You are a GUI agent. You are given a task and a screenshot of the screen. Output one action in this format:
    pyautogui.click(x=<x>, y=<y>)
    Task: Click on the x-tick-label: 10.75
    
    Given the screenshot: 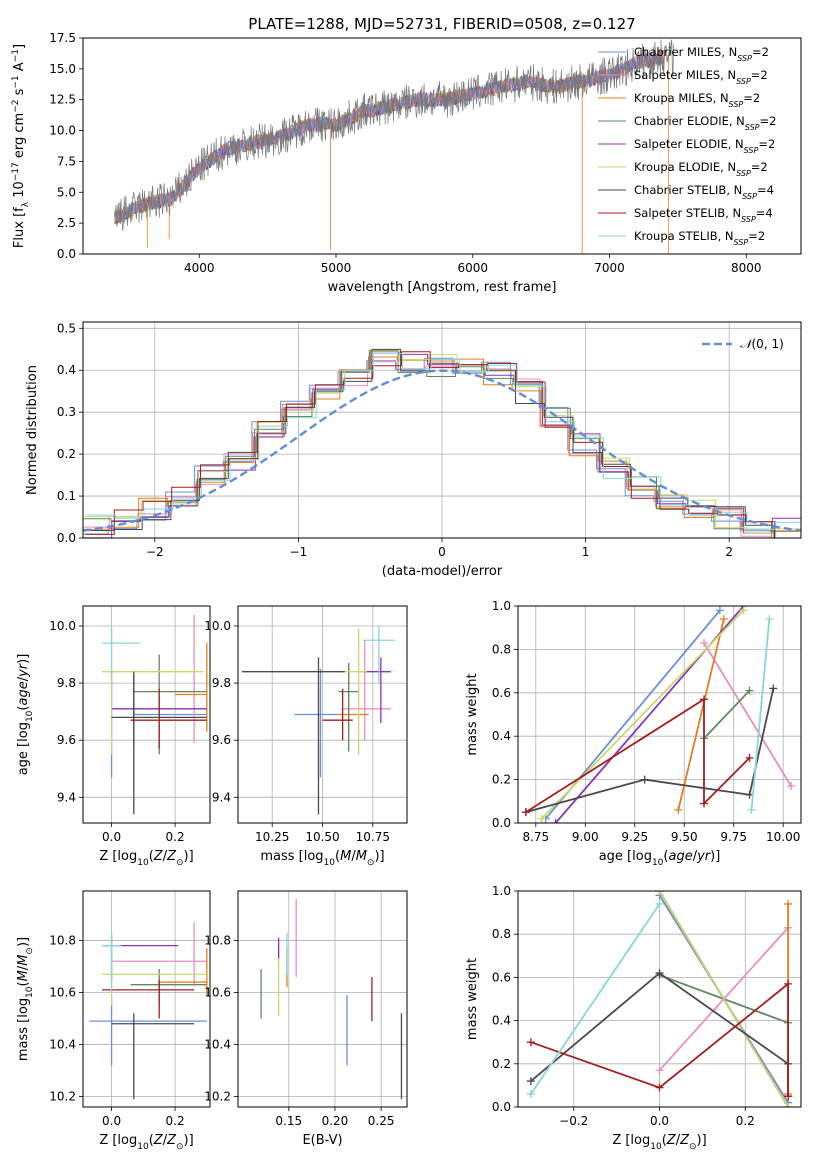 What is the action you would take?
    pyautogui.click(x=373, y=837)
    